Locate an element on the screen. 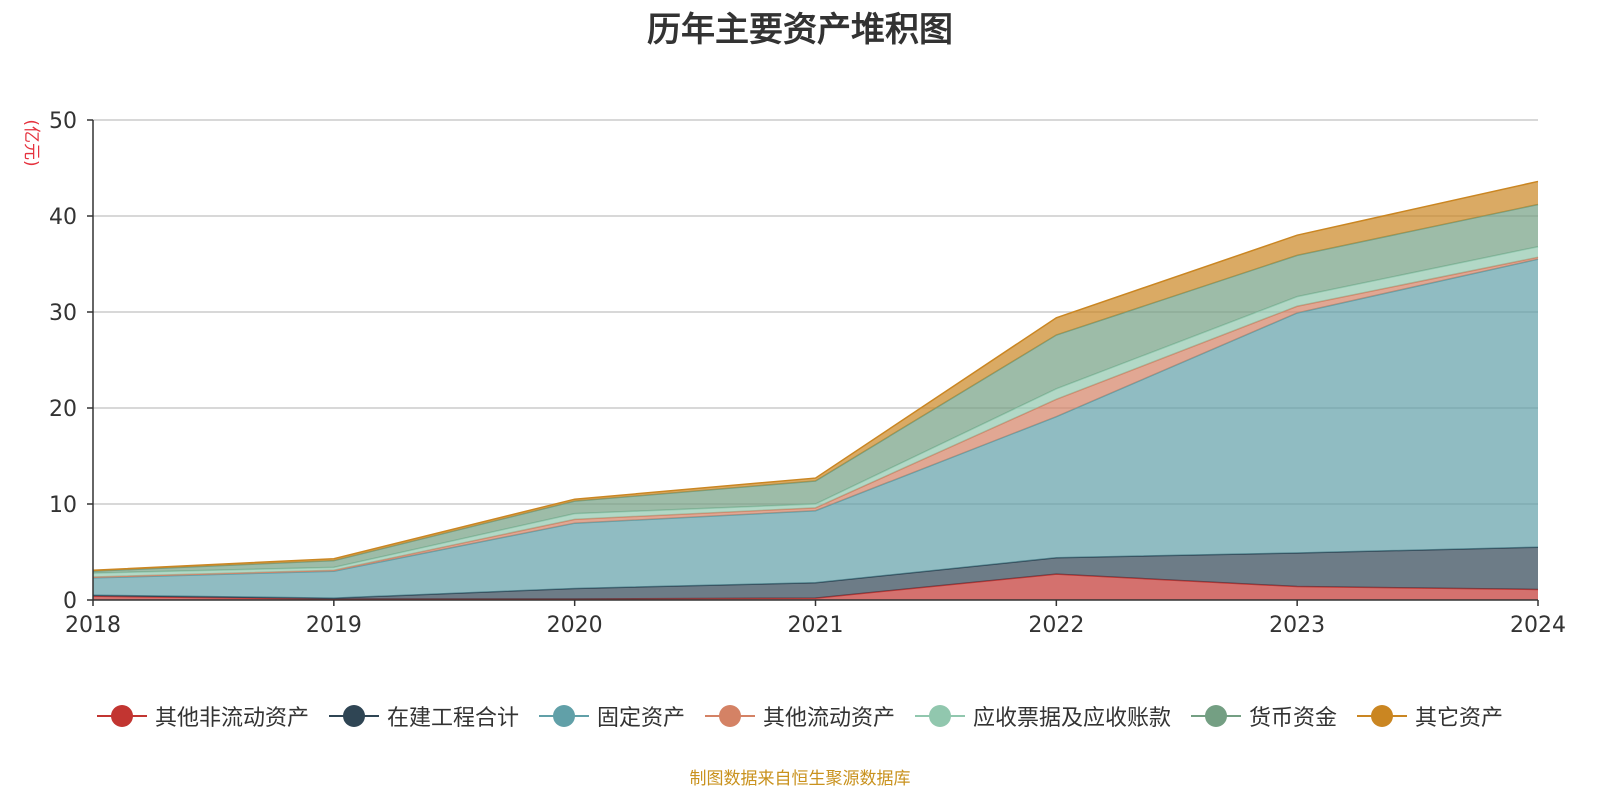  legend: 其他非流动资产 在建工程合计 固定资产 其他流动资产 应收票据及应收账款 货币资金 其它资产 is located at coordinates (800, 716).